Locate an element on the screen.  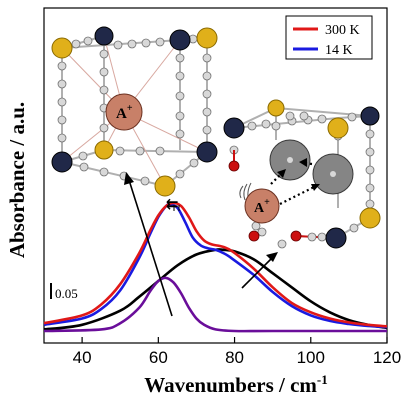
right-cage-inset: A+ is located at coordinates (302, 174).